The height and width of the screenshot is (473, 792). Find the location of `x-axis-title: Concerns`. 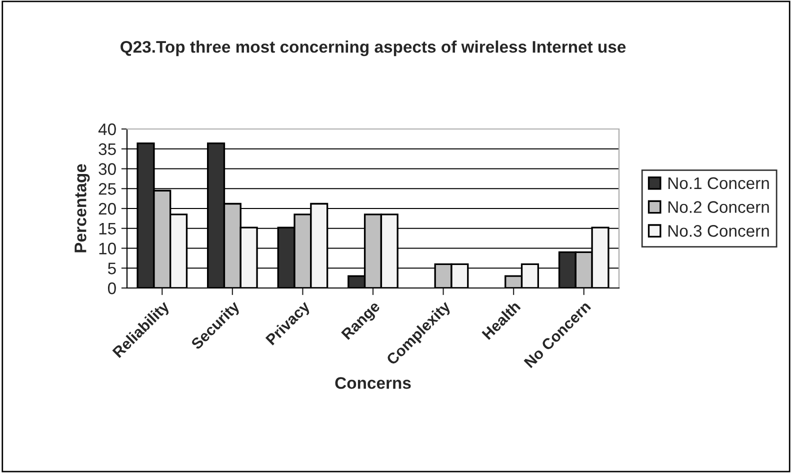

x-axis-title: Concerns is located at coordinates (373, 383).